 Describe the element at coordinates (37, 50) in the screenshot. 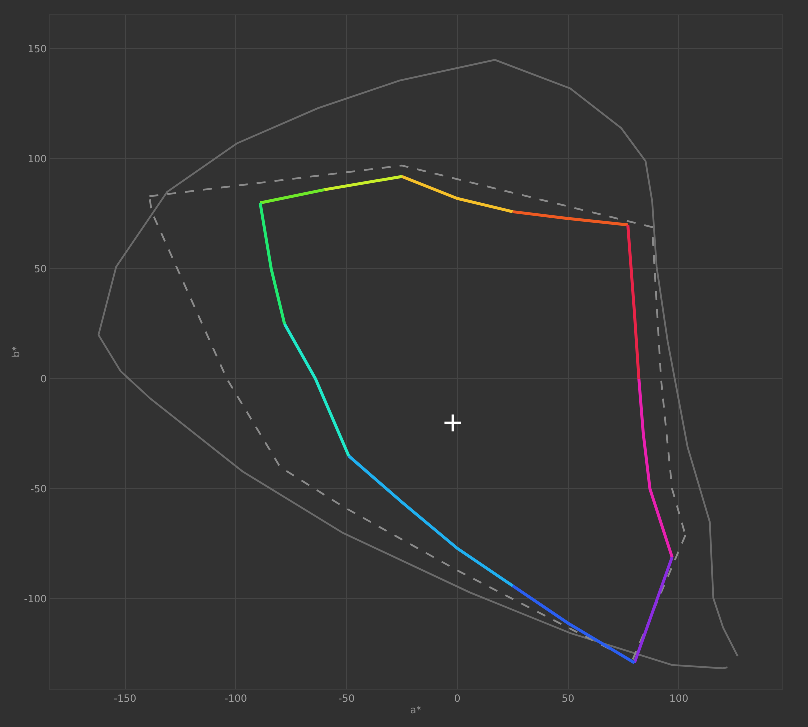

I see `y-tick-label: 150` at that location.